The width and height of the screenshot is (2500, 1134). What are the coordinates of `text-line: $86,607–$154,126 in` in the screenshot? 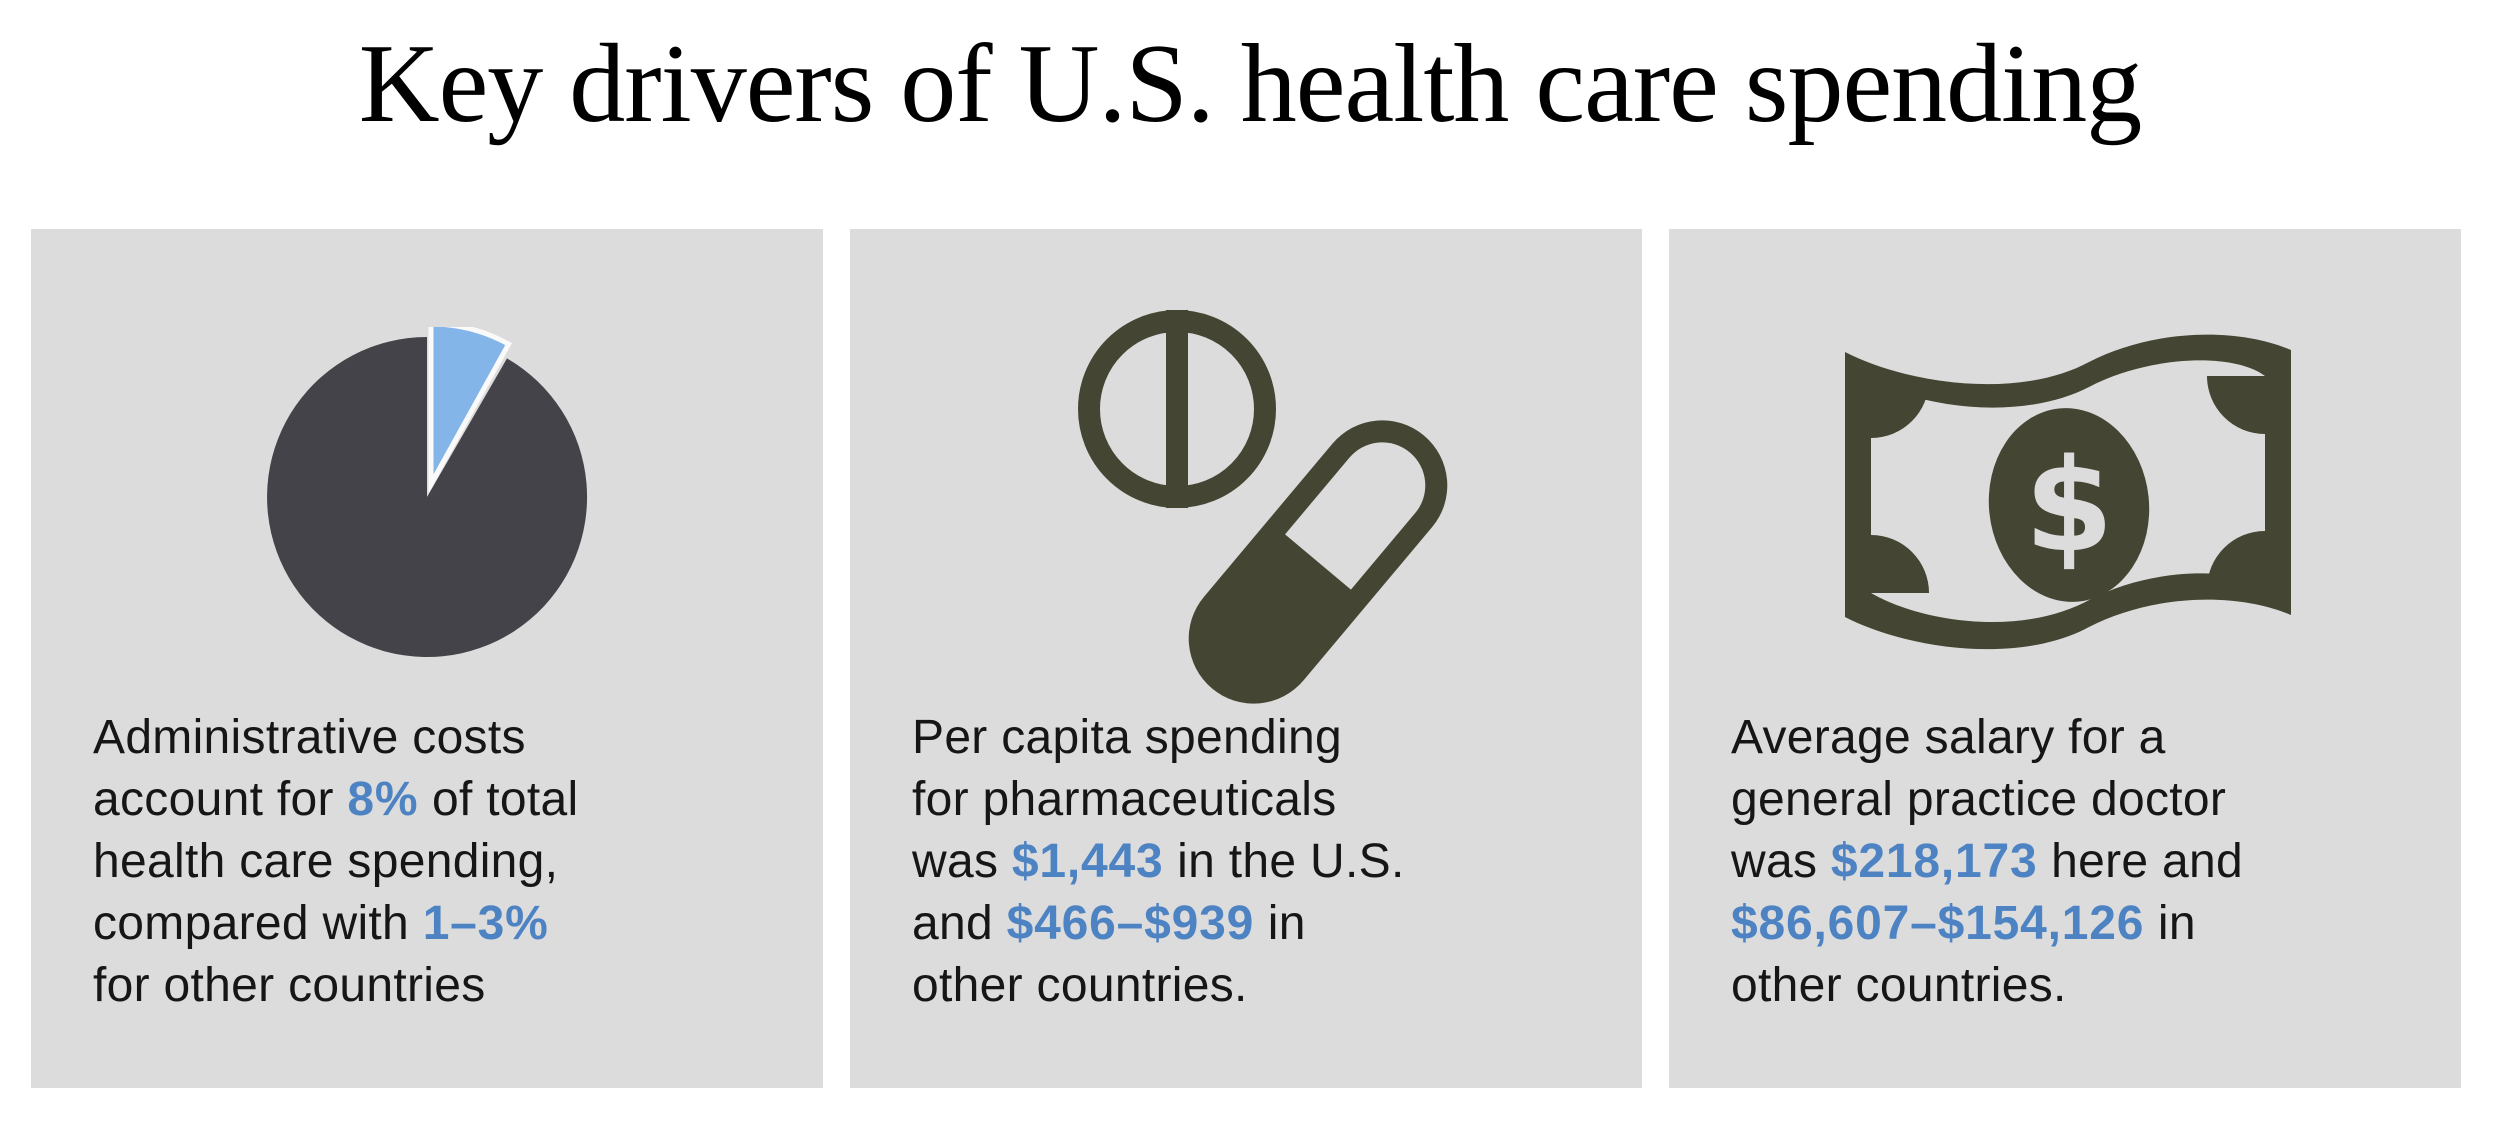 It's located at (2081, 924).